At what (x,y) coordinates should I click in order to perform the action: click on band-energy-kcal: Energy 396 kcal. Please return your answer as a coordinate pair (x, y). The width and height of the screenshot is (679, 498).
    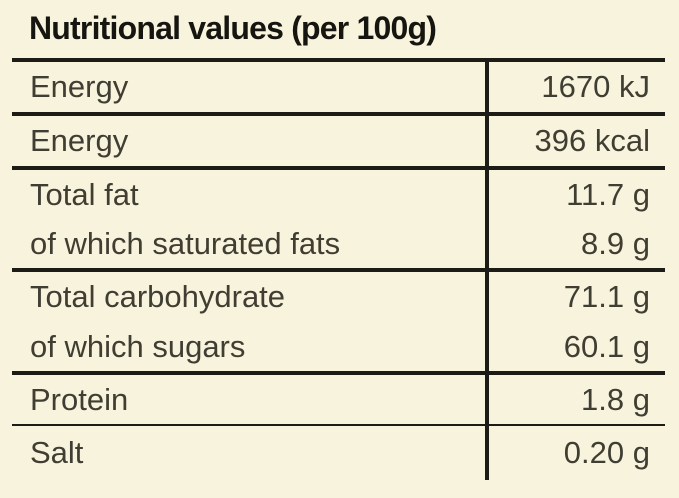
    Looking at the image, I should click on (338, 141).